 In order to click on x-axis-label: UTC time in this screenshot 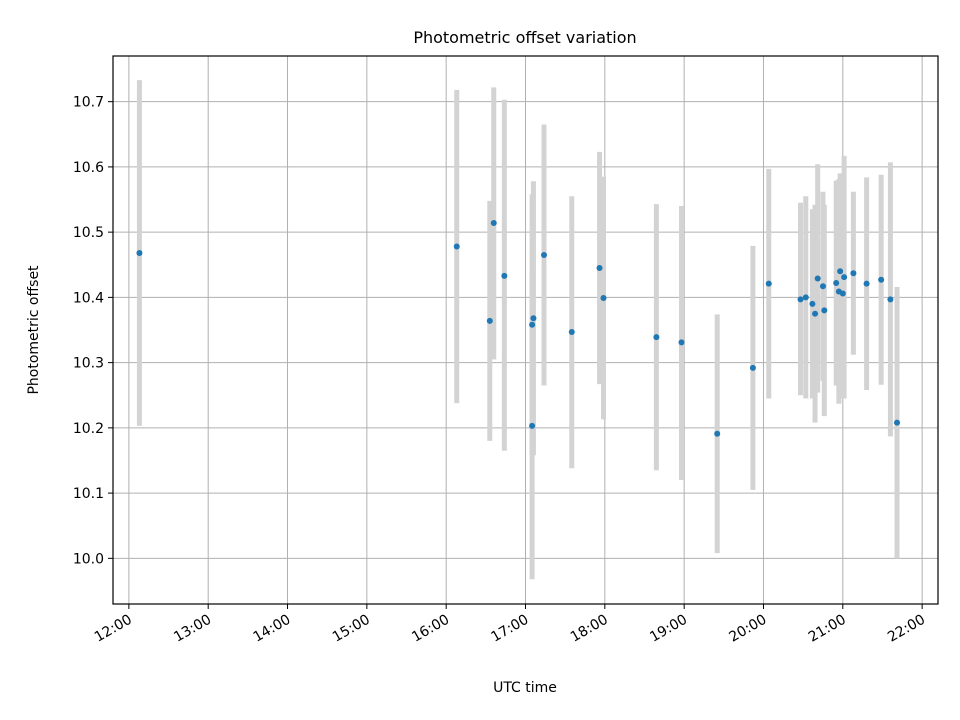, I will do `click(525, 688)`.